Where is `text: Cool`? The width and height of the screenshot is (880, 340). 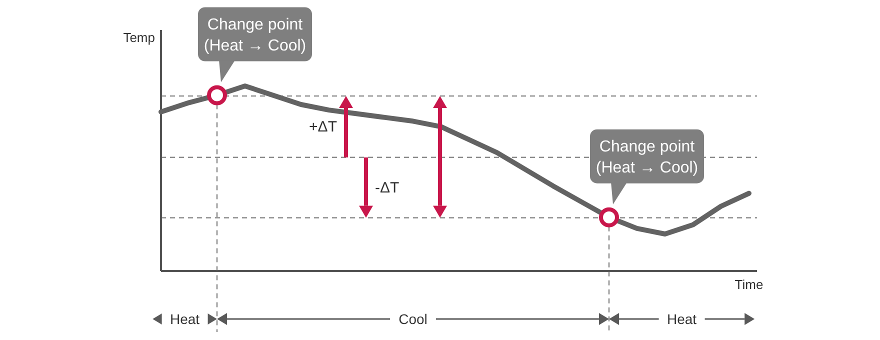
text: Cool is located at coordinates (413, 319).